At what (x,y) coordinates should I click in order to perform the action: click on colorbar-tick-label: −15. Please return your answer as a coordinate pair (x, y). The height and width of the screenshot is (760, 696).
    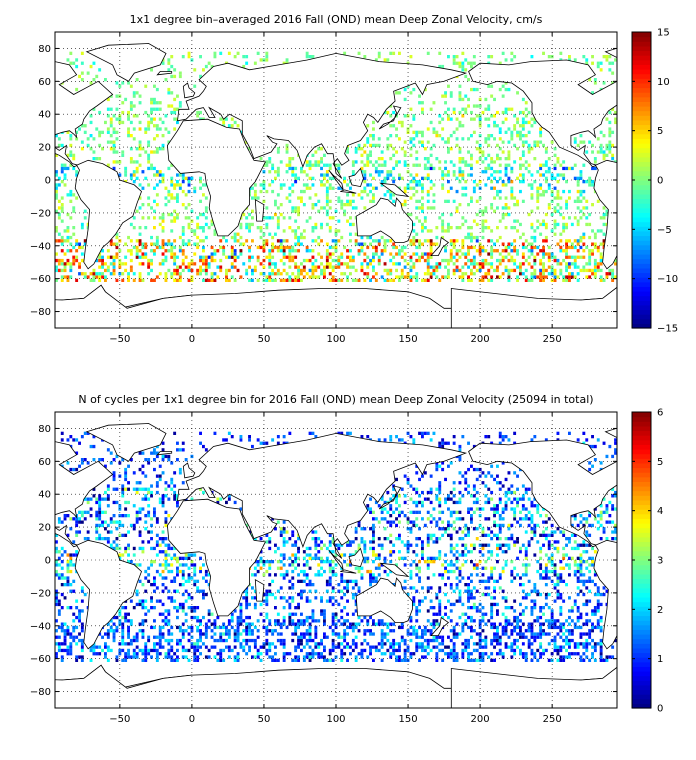
    Looking at the image, I should click on (667, 329).